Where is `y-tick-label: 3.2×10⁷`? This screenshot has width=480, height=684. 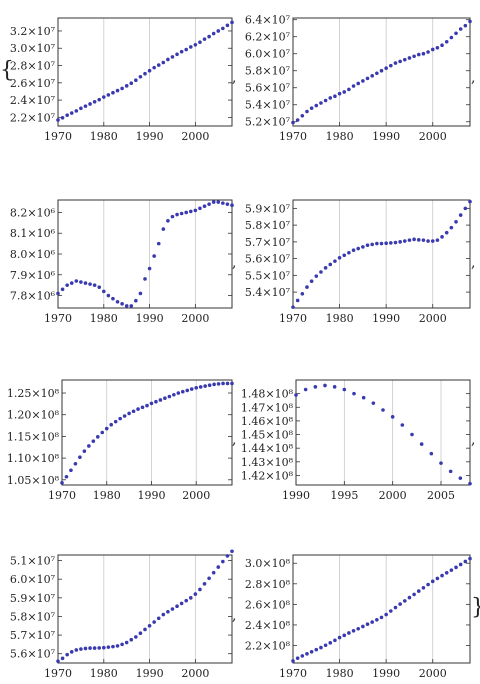 y-tick-label: 3.2×10⁷ is located at coordinates (33, 31).